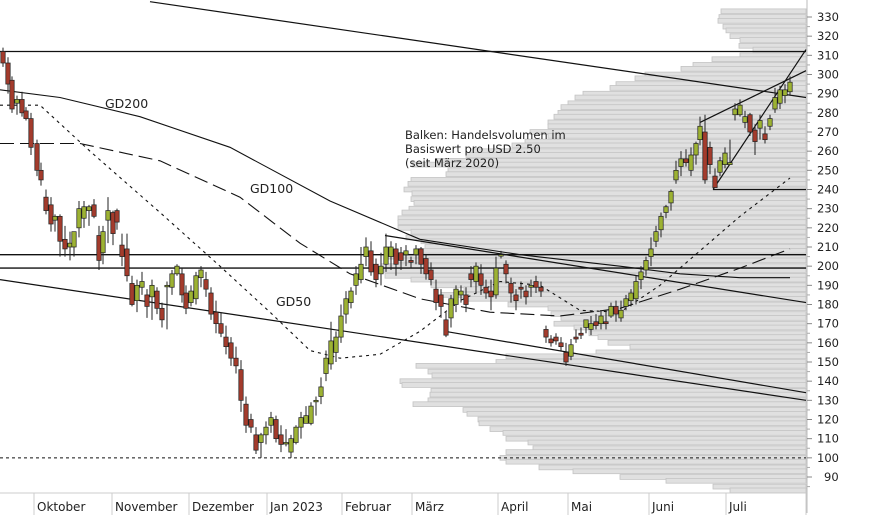 The image size is (874, 515). What do you see at coordinates (828, 55) in the screenshot?
I see `y-tick-label: 310` at bounding box center [828, 55].